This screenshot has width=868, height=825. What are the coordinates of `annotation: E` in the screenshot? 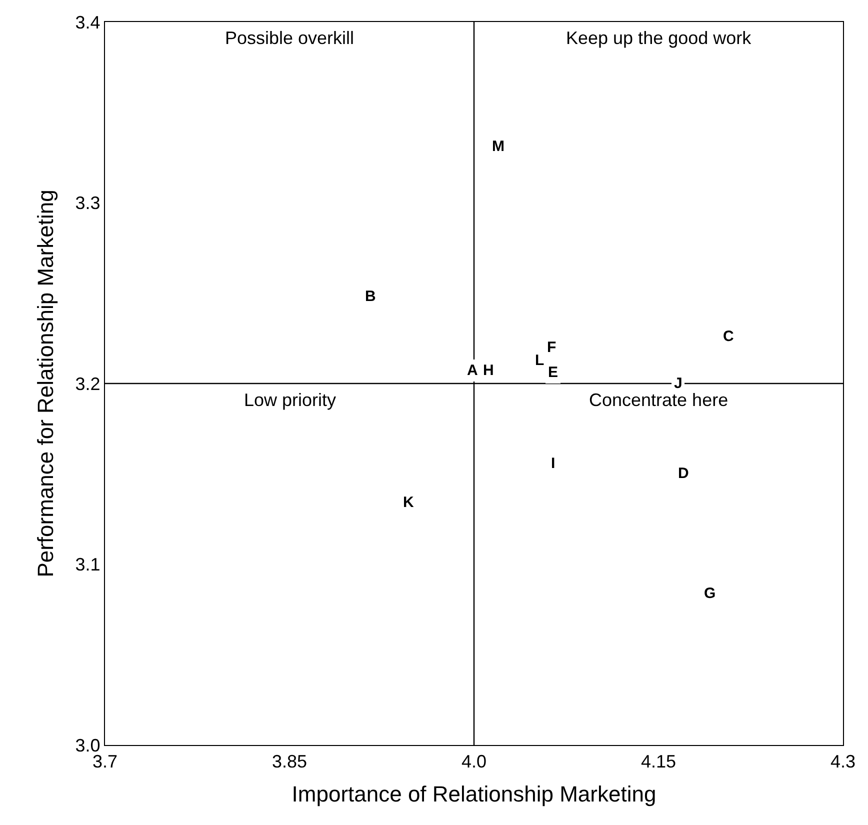 It's located at (553, 372).